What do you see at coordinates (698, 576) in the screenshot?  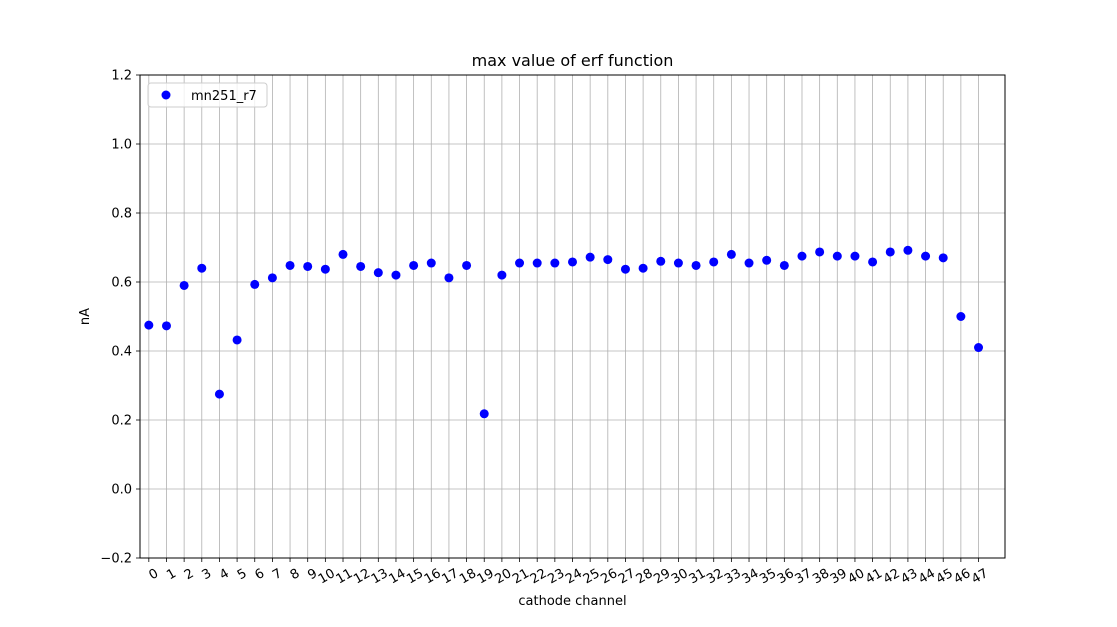 I see `x-tick-label: 31` at bounding box center [698, 576].